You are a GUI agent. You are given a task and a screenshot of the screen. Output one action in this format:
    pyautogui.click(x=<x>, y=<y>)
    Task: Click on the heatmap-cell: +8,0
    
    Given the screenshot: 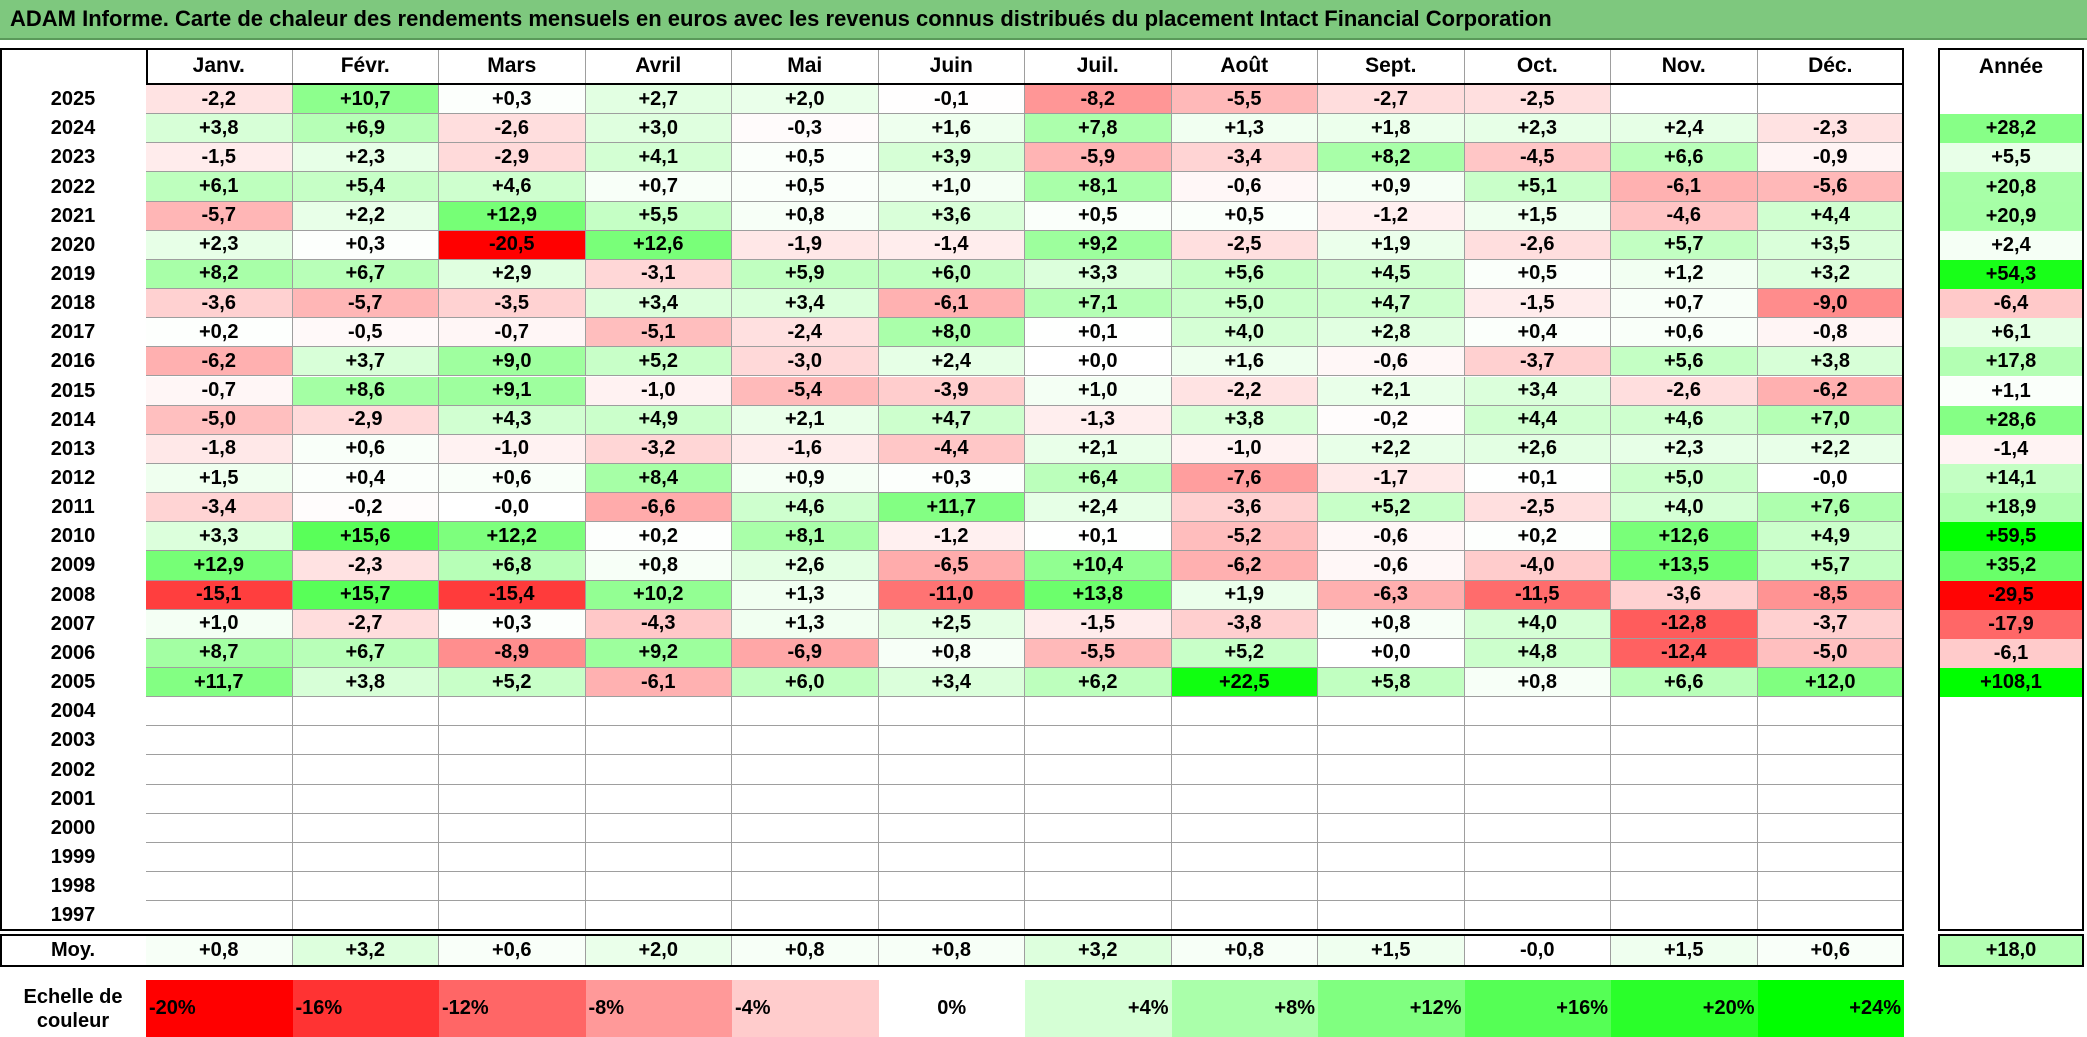 What is the action you would take?
    pyautogui.click(x=951, y=333)
    